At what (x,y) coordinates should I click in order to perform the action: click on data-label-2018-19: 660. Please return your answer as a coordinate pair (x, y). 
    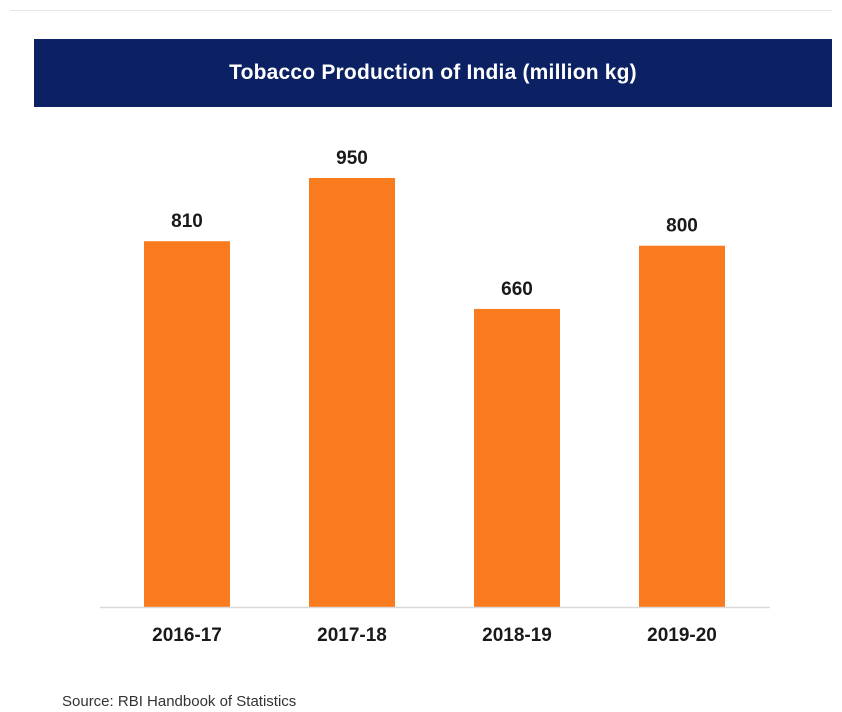
    Looking at the image, I should click on (517, 289).